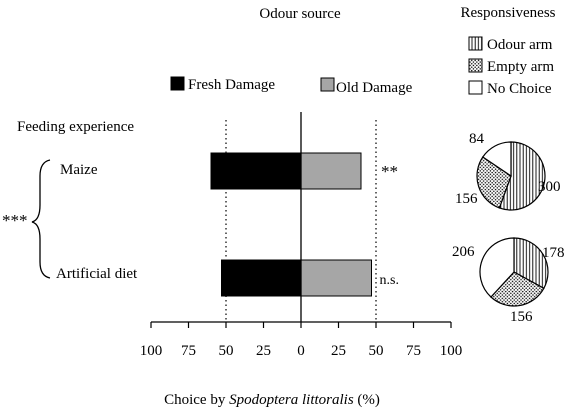 This screenshot has height=412, width=570. What do you see at coordinates (75, 127) in the screenshot?
I see `row-header: Feeding experience` at bounding box center [75, 127].